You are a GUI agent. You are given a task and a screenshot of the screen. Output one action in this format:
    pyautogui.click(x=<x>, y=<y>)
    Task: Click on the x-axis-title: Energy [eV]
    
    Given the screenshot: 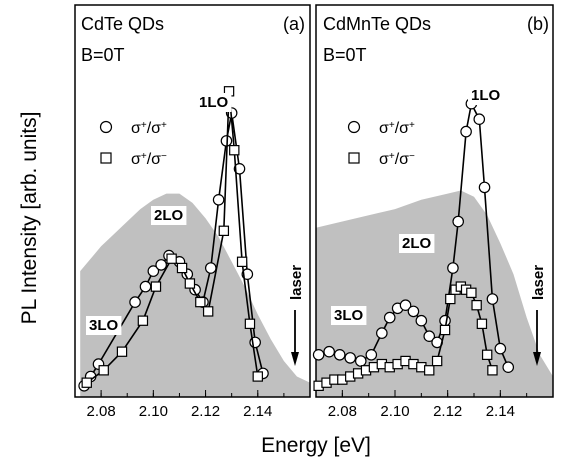 What is the action you would take?
    pyautogui.click(x=316, y=445)
    